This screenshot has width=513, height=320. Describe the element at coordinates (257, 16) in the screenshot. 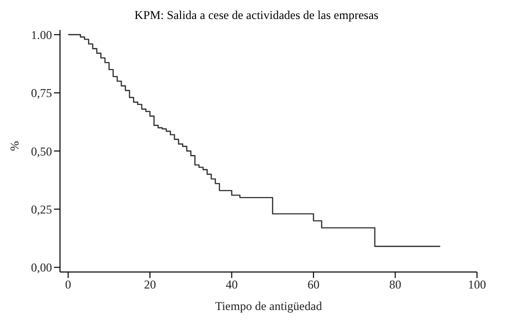

I see `chart-title: KPM: Salida a cese de actividades de las empresas` at that location.